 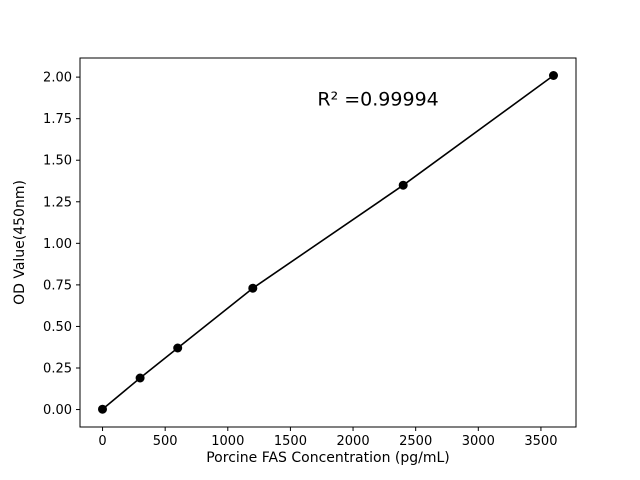 I want to click on y-tick-label: 1.00, so click(x=57, y=244).